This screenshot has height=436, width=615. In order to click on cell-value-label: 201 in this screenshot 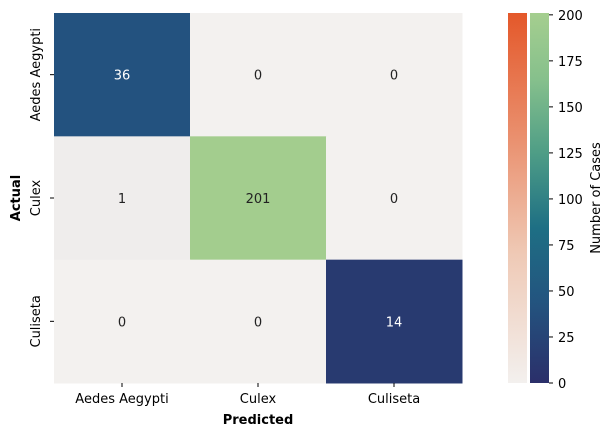, I will do `click(258, 199)`.